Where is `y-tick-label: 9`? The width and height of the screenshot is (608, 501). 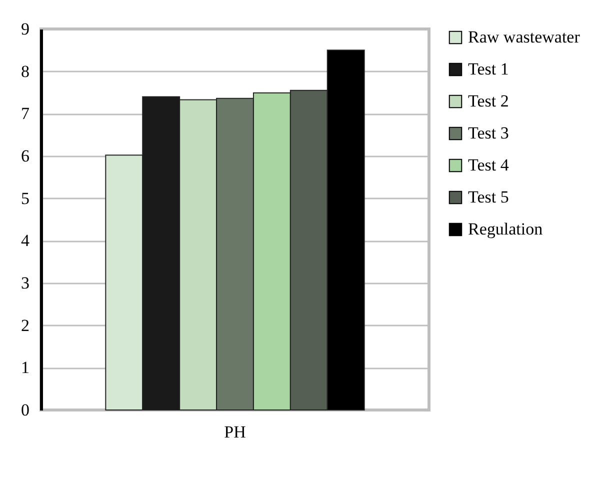
y-tick-label: 9 is located at coordinates (25, 29).